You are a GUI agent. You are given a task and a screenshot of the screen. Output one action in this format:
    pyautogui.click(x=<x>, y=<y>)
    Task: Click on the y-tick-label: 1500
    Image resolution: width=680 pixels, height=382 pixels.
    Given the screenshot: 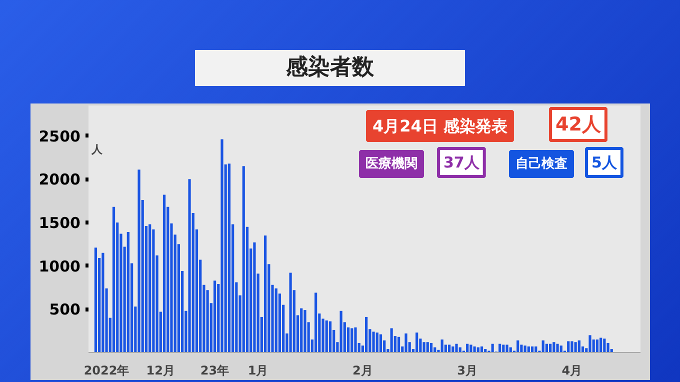 What is the action you would take?
    pyautogui.click(x=59, y=223)
    